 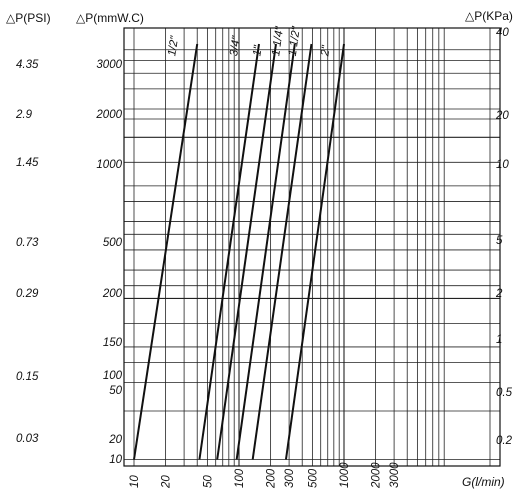 I want to click on x-tick-label: 10, so click(x=135, y=481).